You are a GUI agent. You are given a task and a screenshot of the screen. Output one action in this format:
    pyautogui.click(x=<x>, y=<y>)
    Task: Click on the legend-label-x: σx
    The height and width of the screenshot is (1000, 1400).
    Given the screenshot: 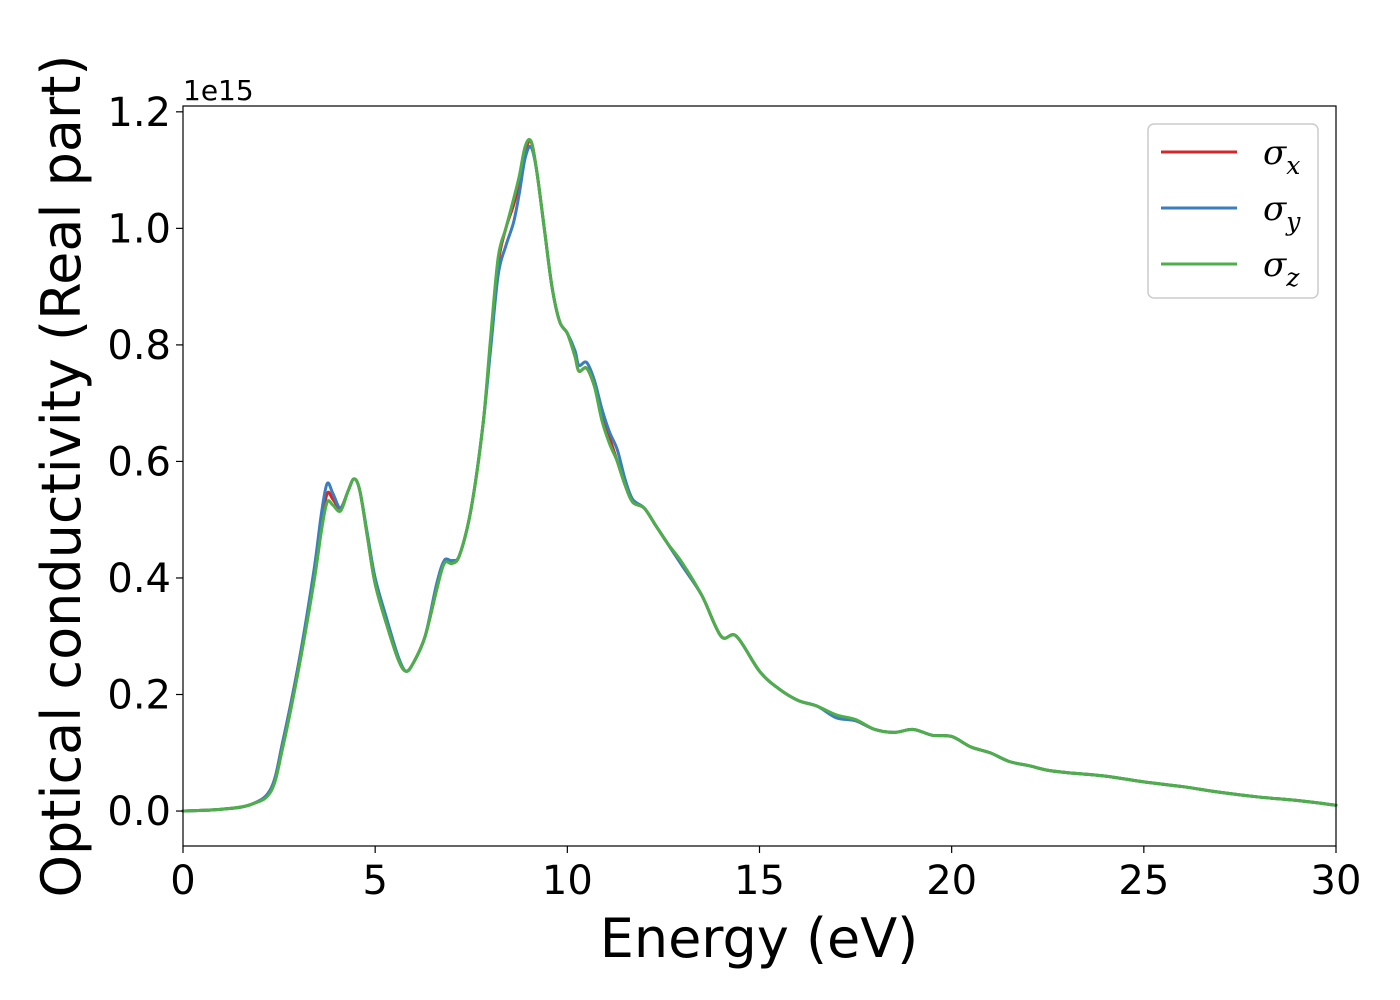 What is the action you would take?
    pyautogui.click(x=1281, y=156)
    